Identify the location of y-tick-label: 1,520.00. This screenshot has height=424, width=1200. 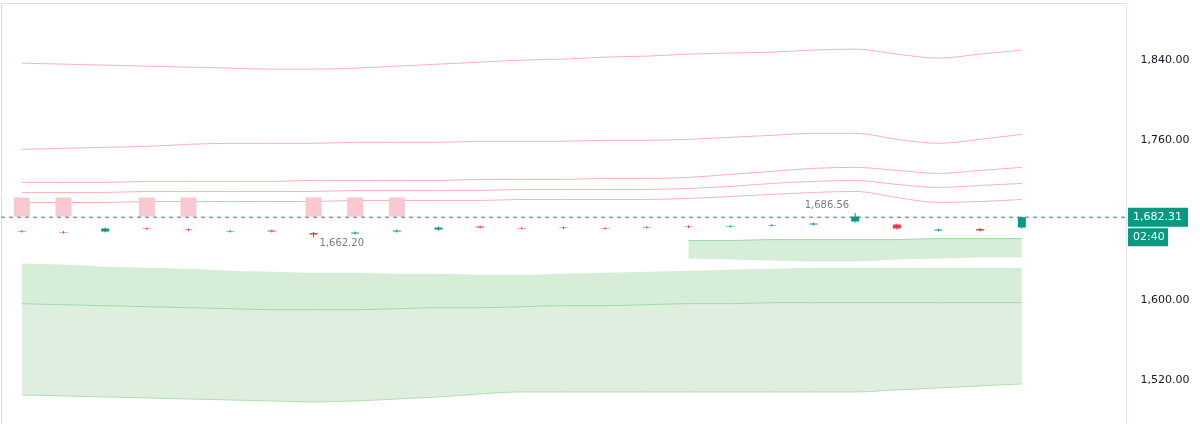
(1165, 380).